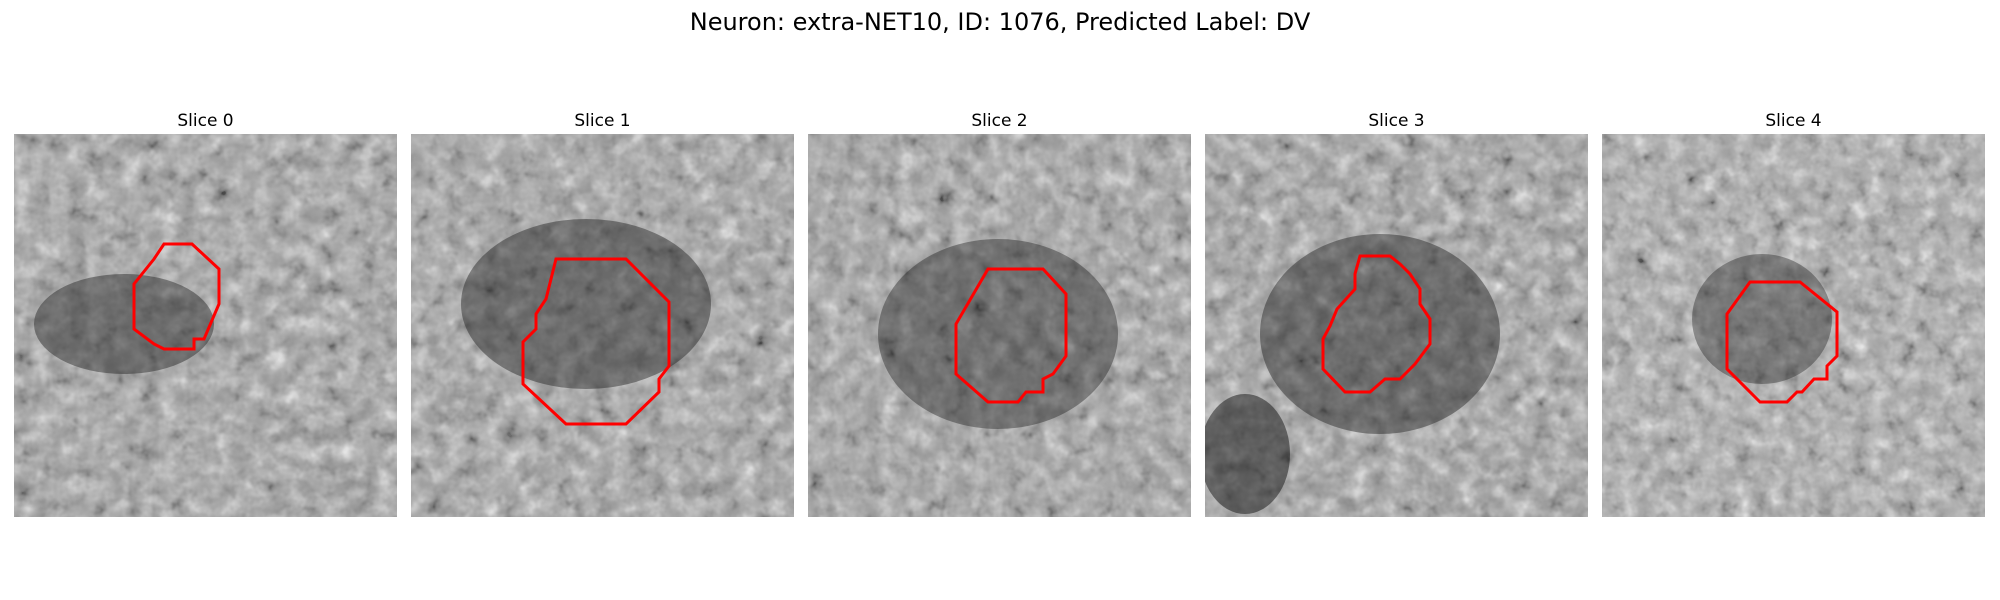 This screenshot has height=600, width=2000. Describe the element at coordinates (1793, 121) in the screenshot. I see `slice-title: Slice 4` at that location.